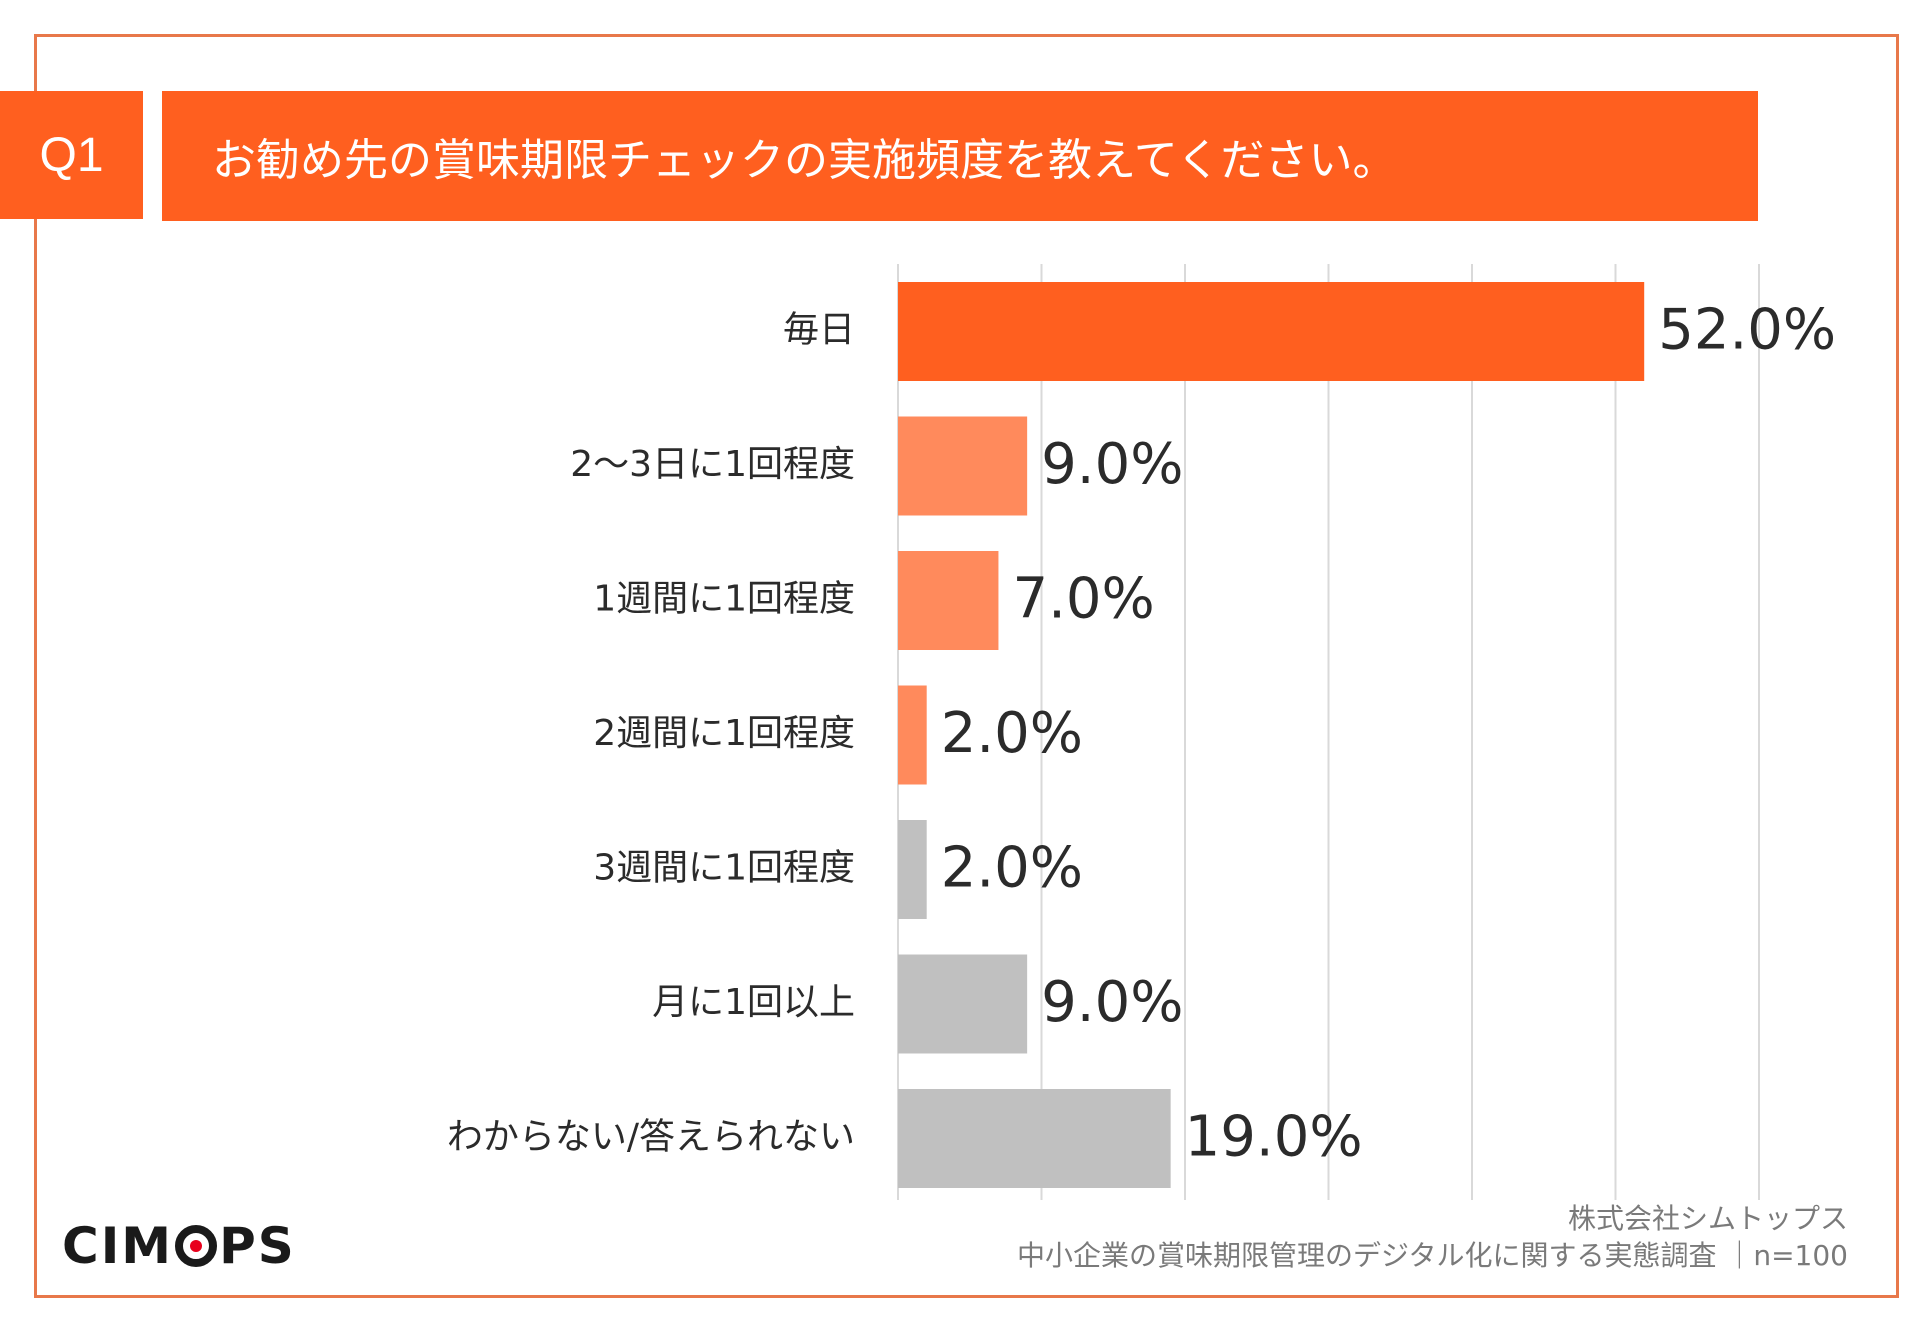 The width and height of the screenshot is (1920, 1329). Describe the element at coordinates (1707, 1218) in the screenshot. I see `source-company: 株式会社シムトップス` at that location.